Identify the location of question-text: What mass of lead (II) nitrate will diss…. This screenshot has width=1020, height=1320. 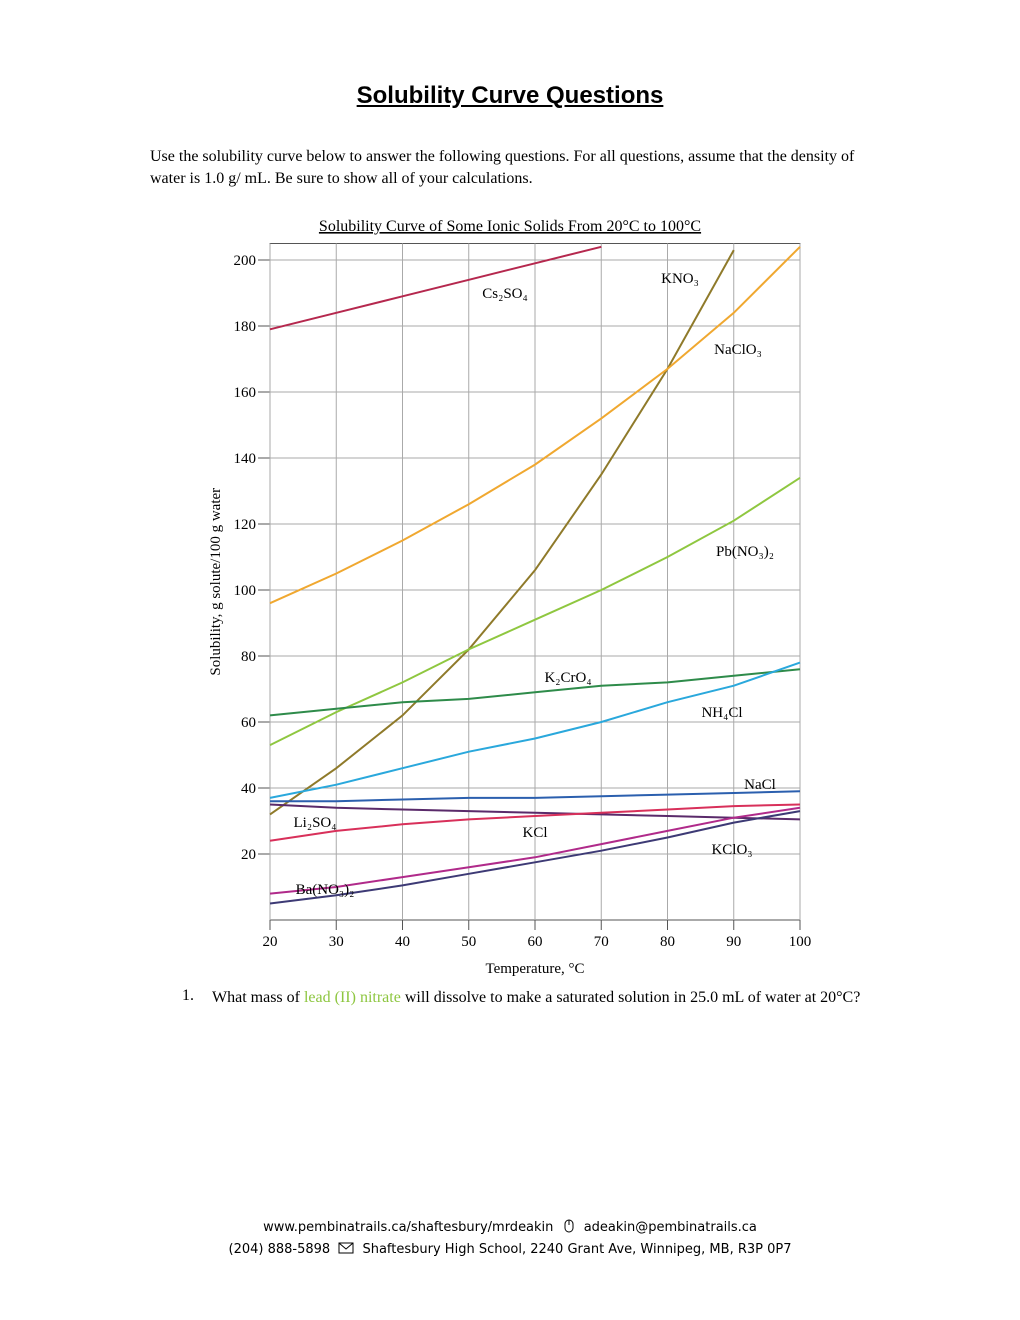
(537, 998).